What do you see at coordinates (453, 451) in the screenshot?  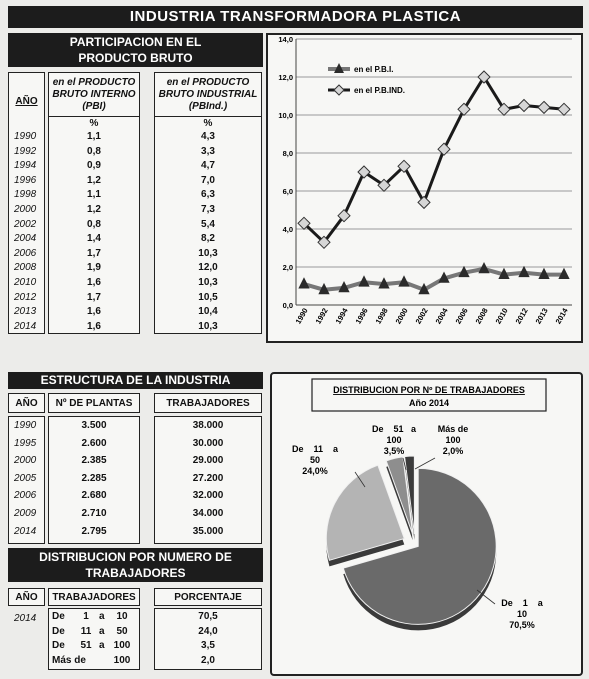 I see `pie-slice-label: 2,0%` at bounding box center [453, 451].